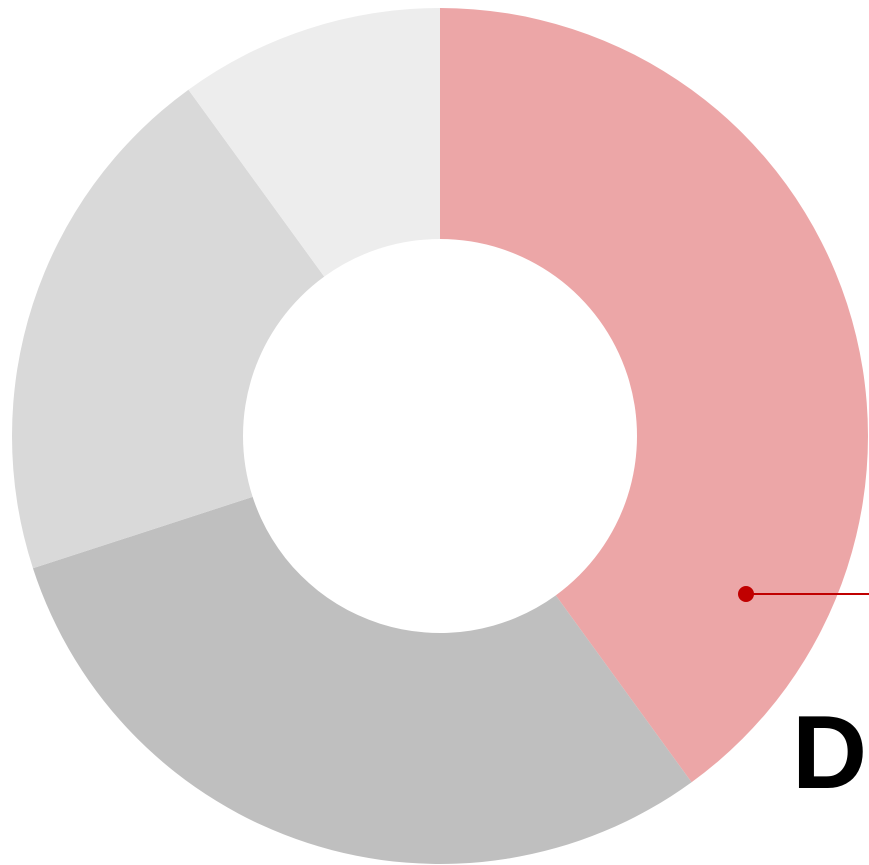  Describe the element at coordinates (746, 594) in the screenshot. I see `annotation-dot` at that location.